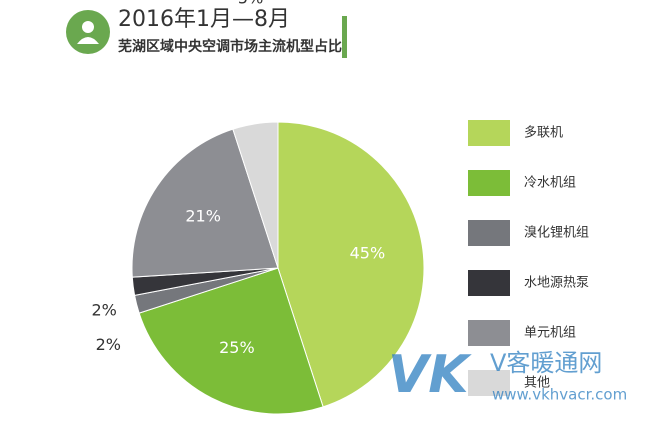 The image size is (653, 424). Describe the element at coordinates (344, 37) in the screenshot. I see `header-bar` at that location.